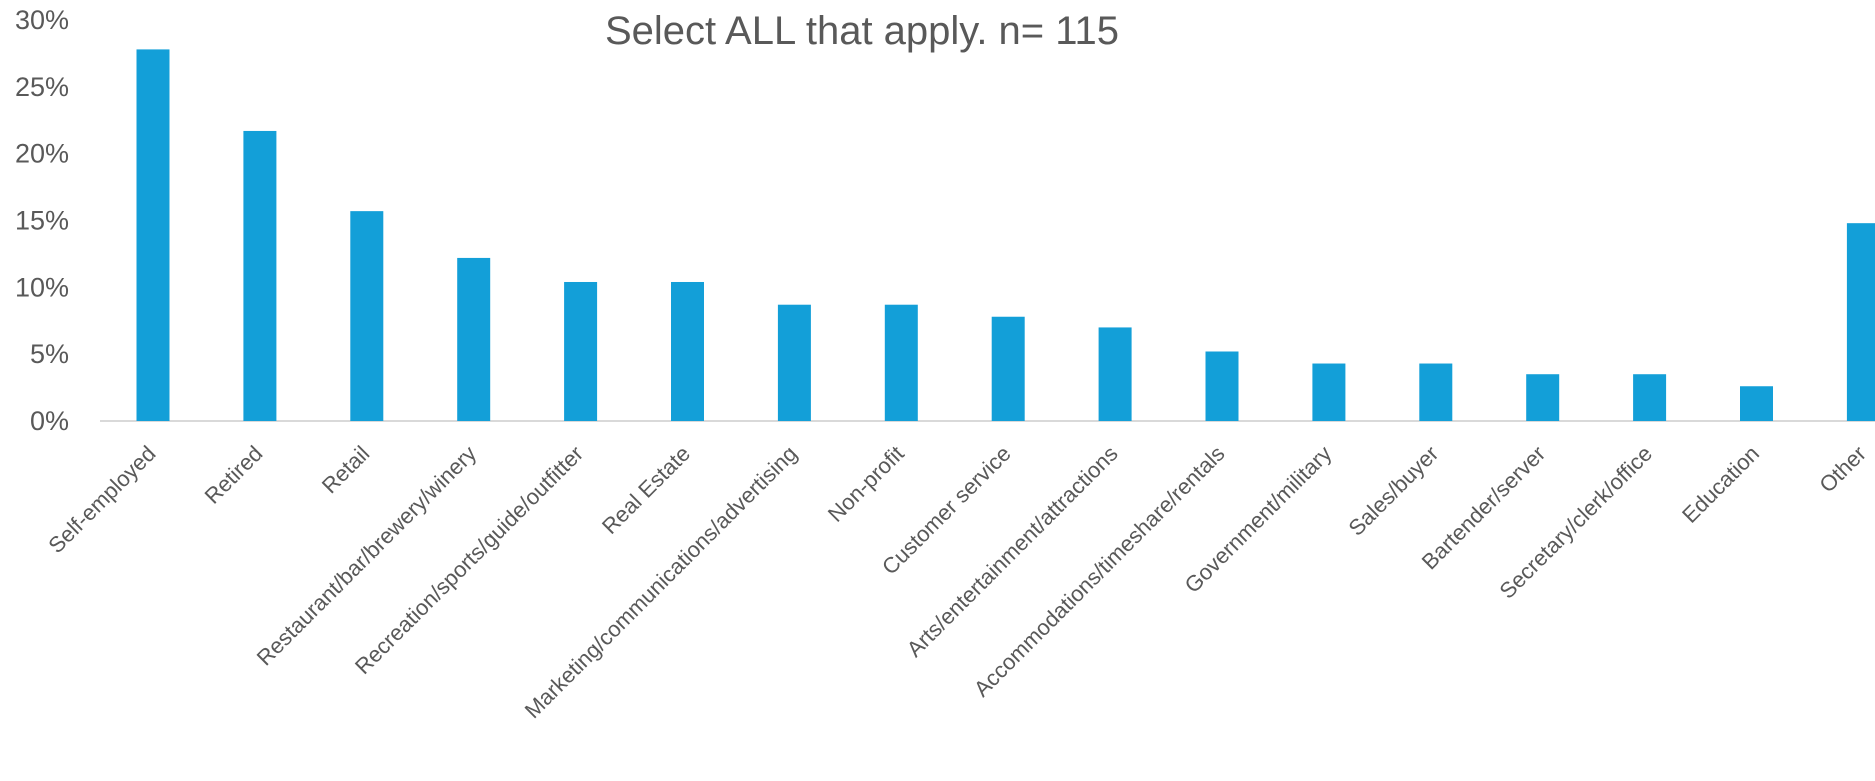 This screenshot has width=1875, height=781. What do you see at coordinates (234, 475) in the screenshot?
I see `x-category-label: Retired` at bounding box center [234, 475].